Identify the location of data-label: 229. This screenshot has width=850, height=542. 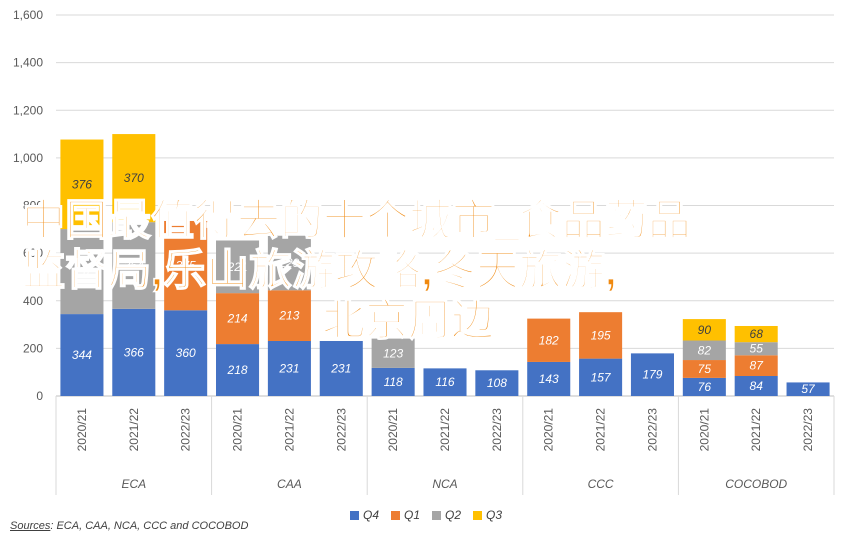
(288, 263).